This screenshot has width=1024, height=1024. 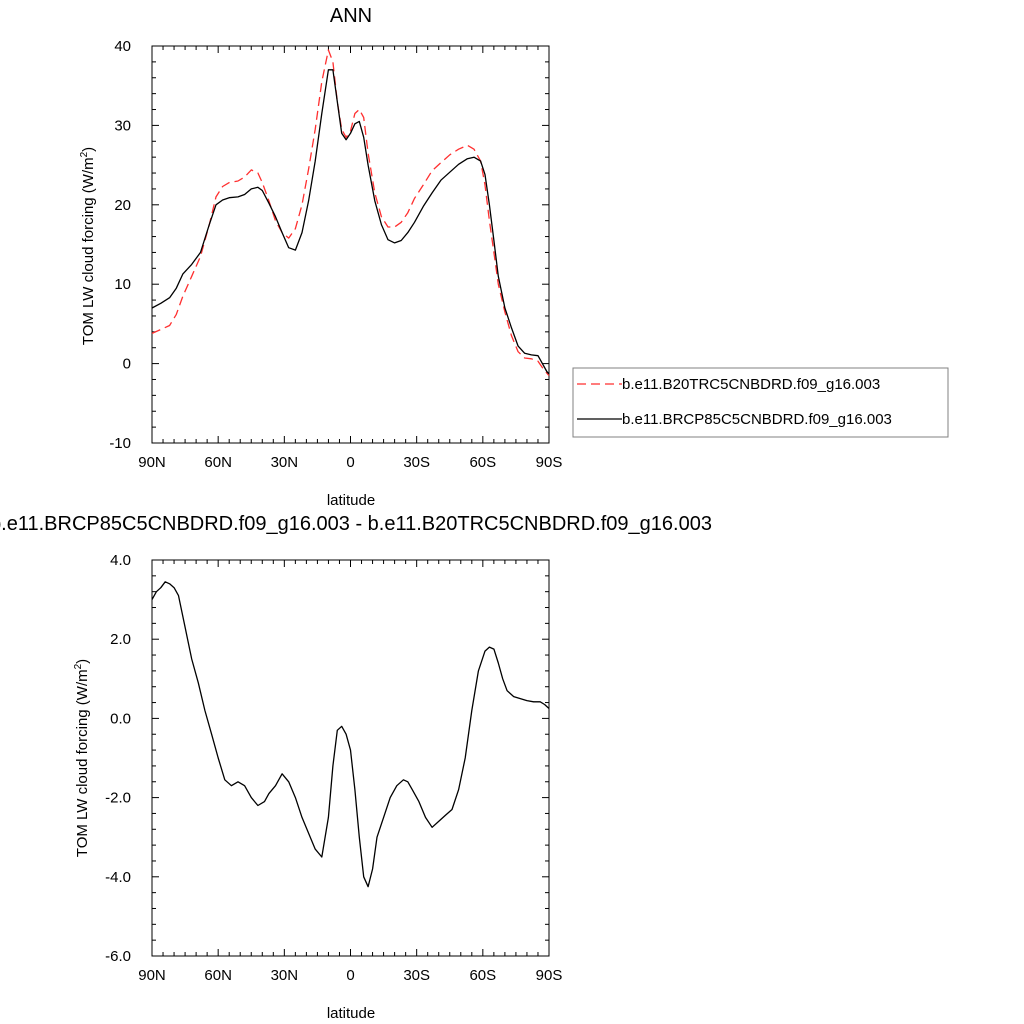 What do you see at coordinates (118, 798) in the screenshot?
I see `bottom-y-tick-label: -2.0` at bounding box center [118, 798].